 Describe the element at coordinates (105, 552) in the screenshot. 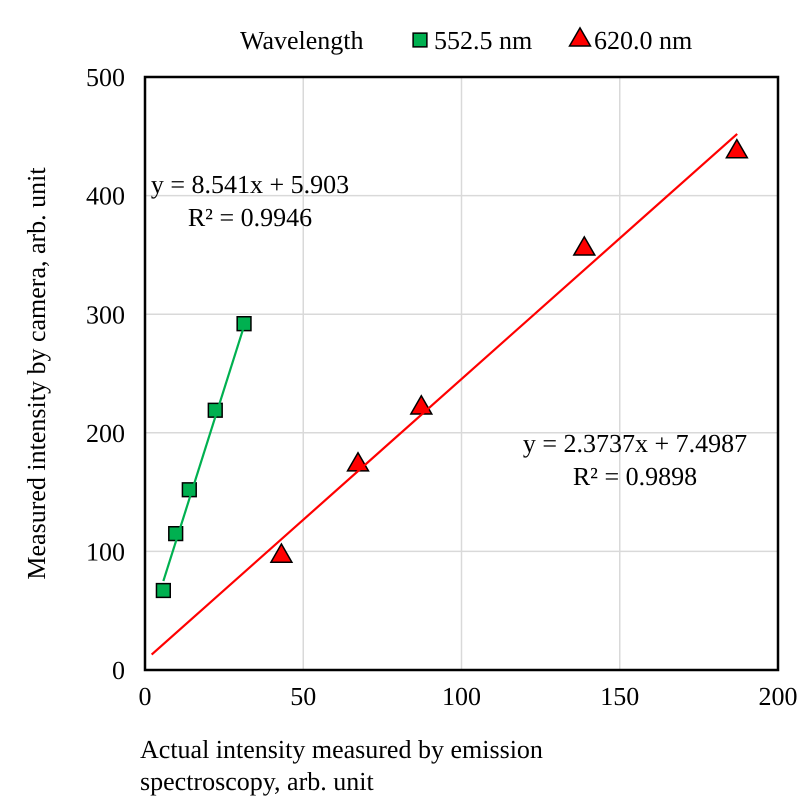

I see `y-tick-label: 100` at that location.